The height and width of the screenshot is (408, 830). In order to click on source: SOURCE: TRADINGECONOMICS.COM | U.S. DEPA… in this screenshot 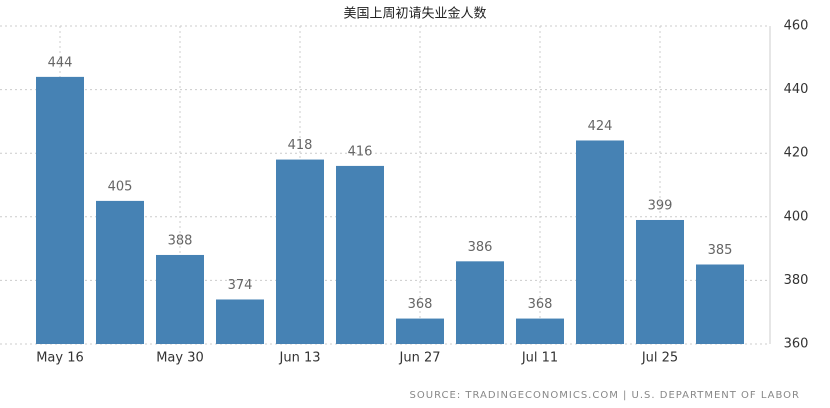, I will do `click(605, 395)`.